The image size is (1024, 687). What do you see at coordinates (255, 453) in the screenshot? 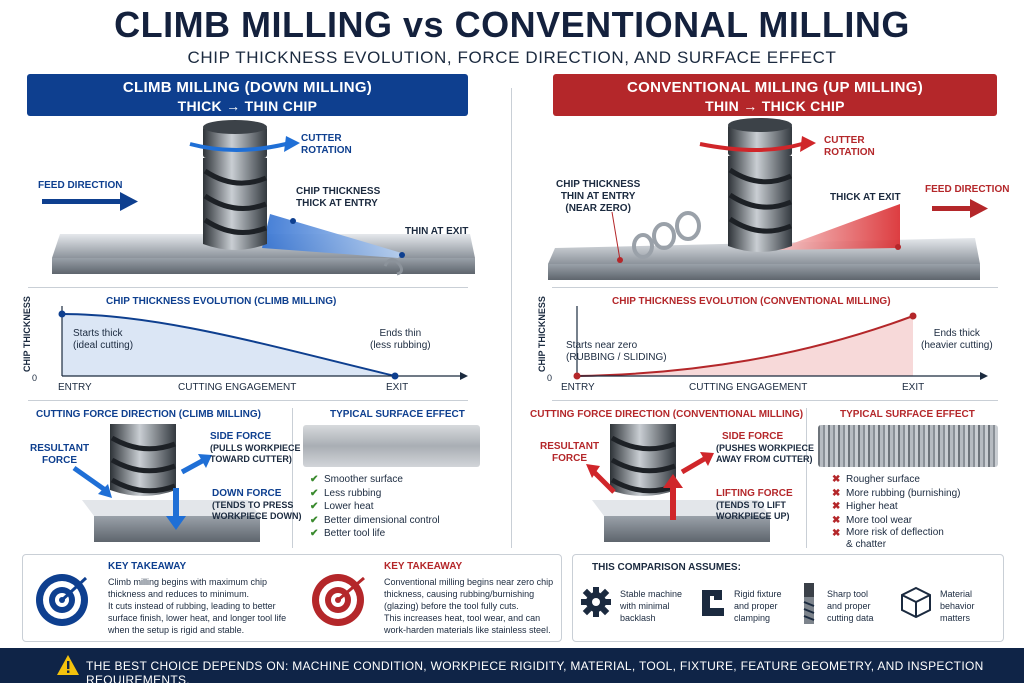
I see `climb-side-force-note: (PULLS WORKPIECE TOWARD CUTTER)` at bounding box center [255, 453].